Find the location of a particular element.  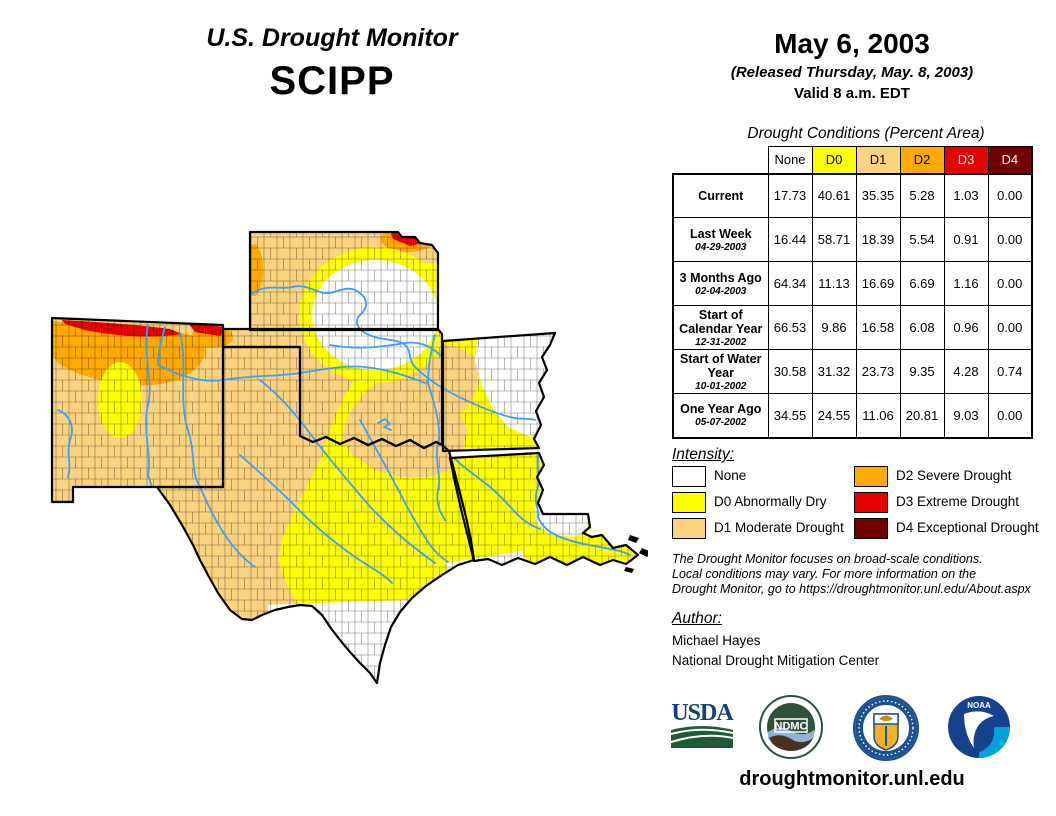

cell-value: 35.35 is located at coordinates (878, 195).